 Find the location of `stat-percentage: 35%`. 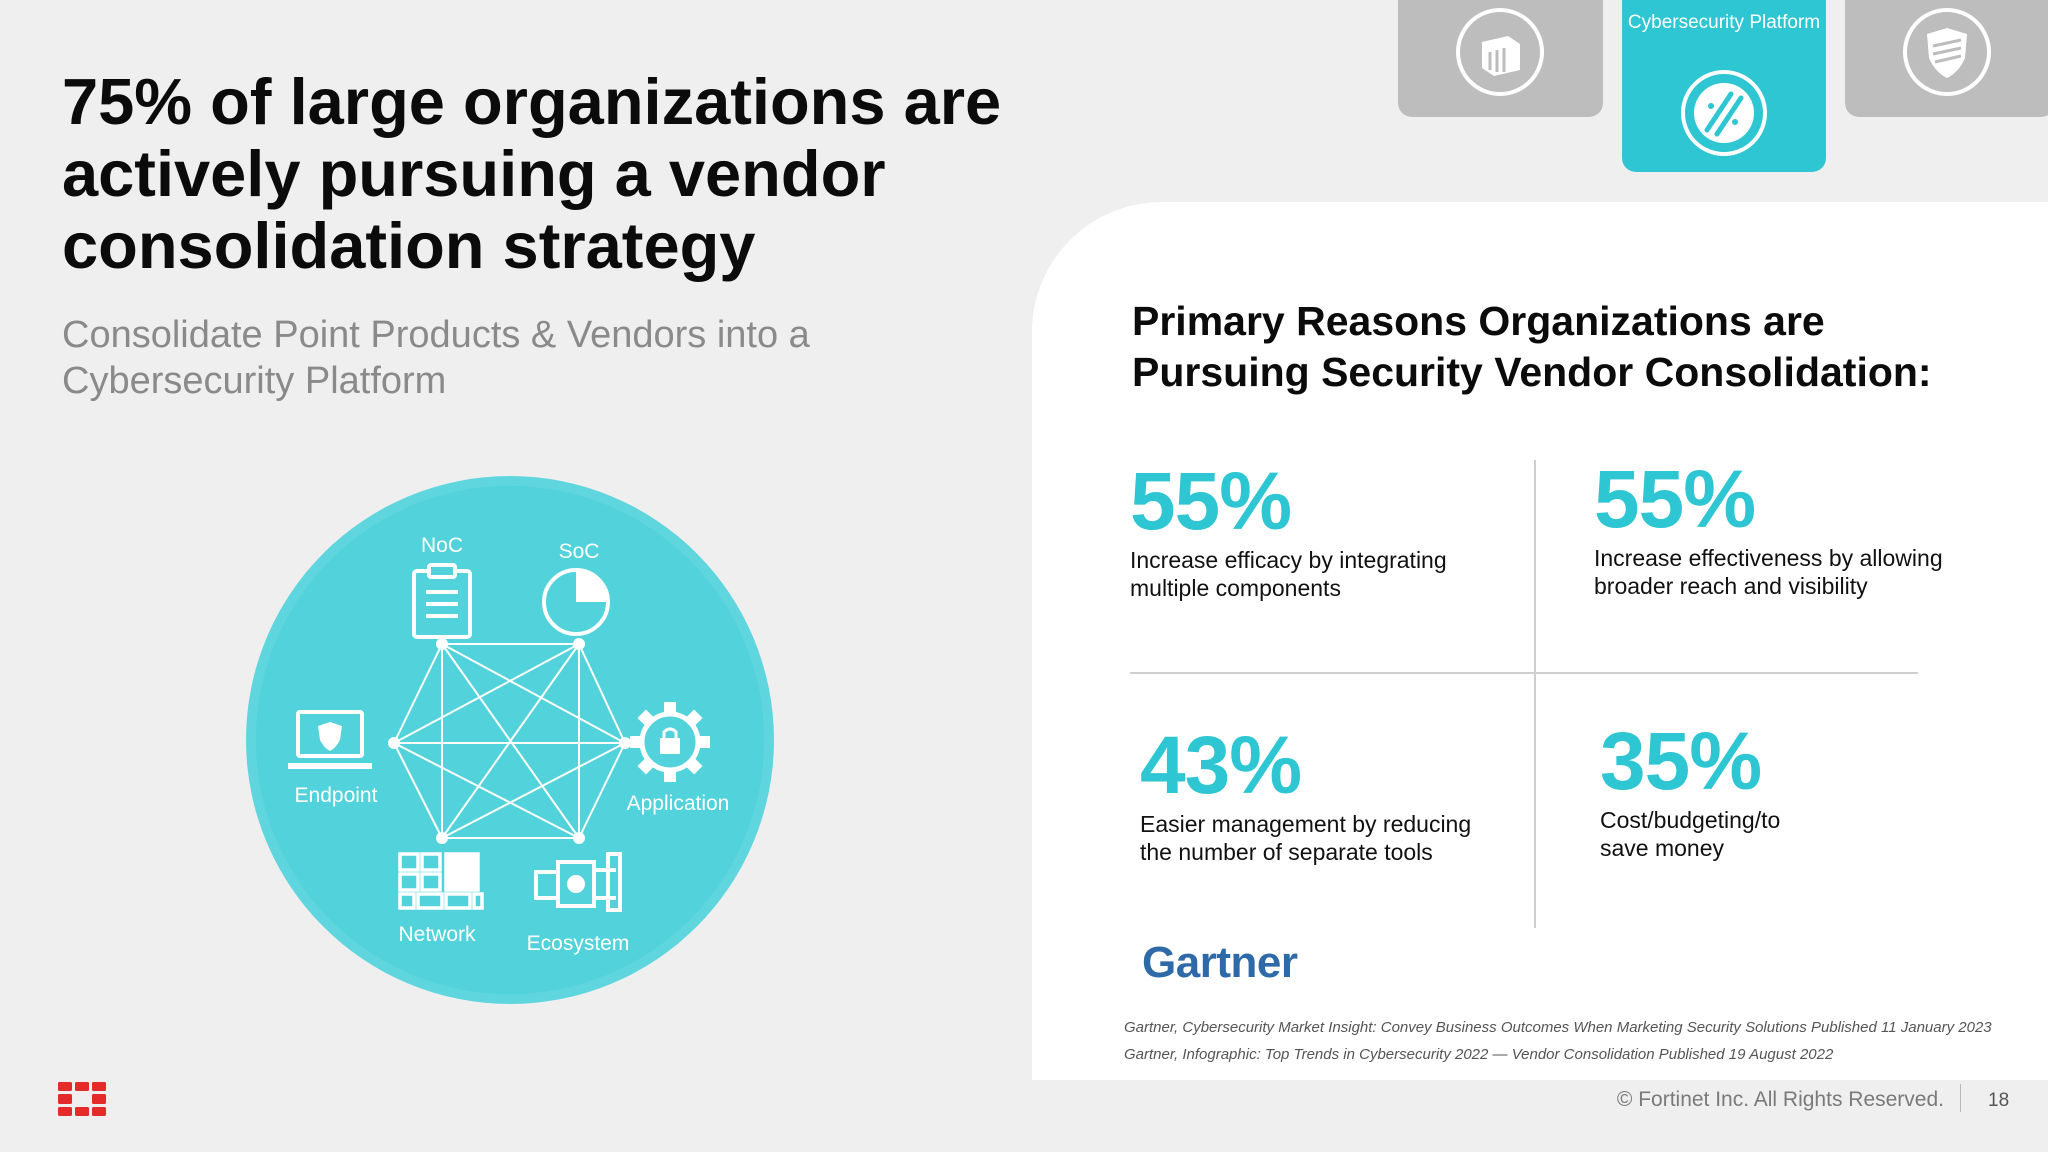

stat-percentage: 35% is located at coordinates (1681, 761).